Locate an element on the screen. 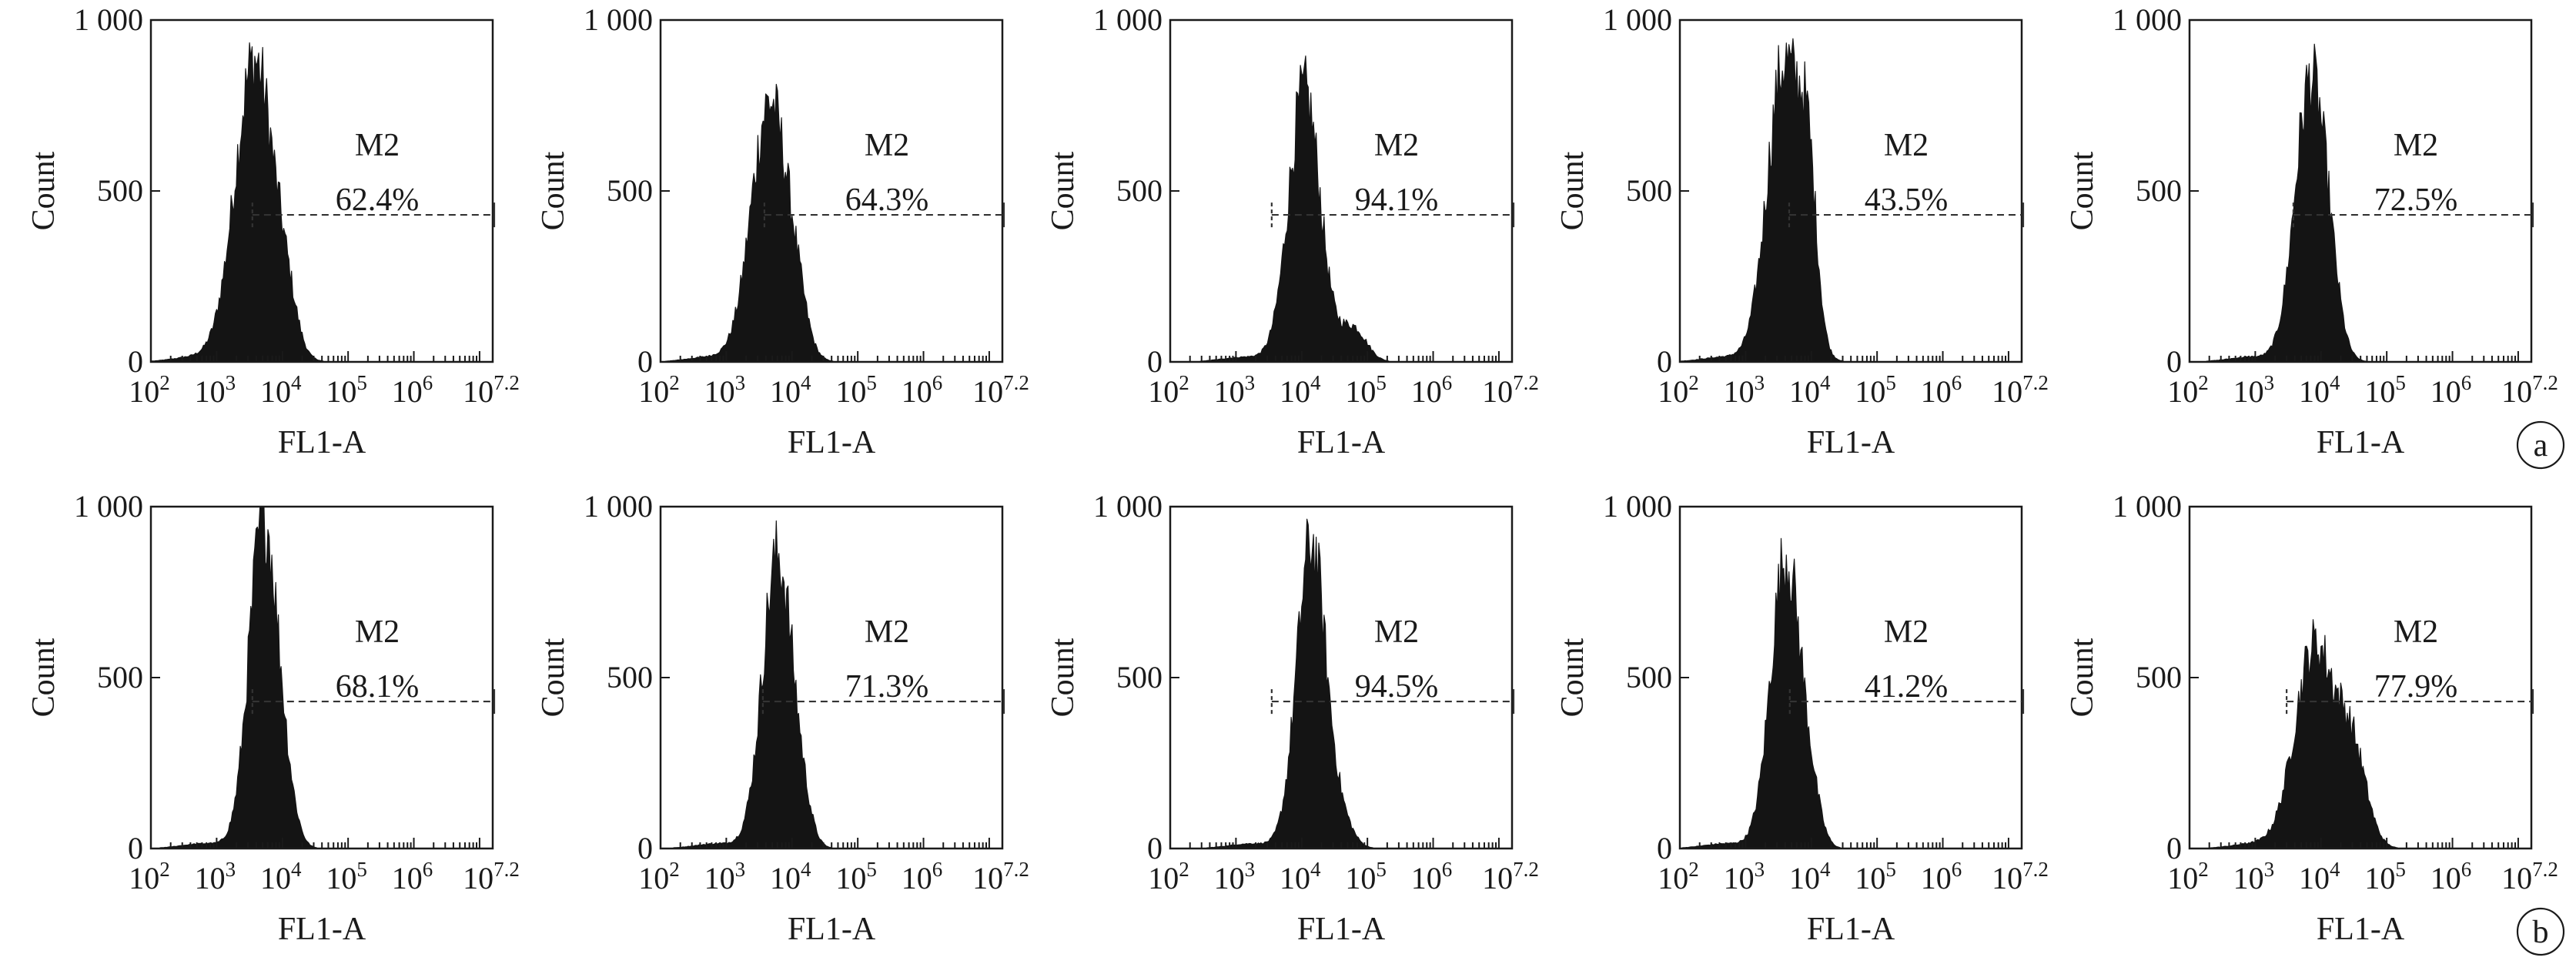  gate-percent: 72.5% is located at coordinates (2416, 200).